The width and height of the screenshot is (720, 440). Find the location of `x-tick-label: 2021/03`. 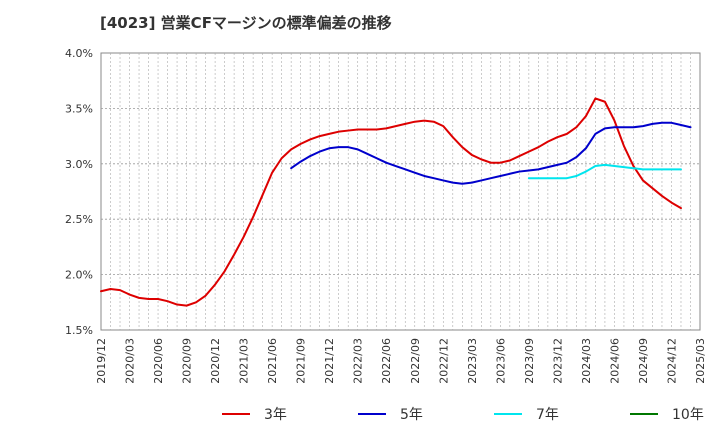

x-tick-label: 2021/03 is located at coordinates (244, 361).